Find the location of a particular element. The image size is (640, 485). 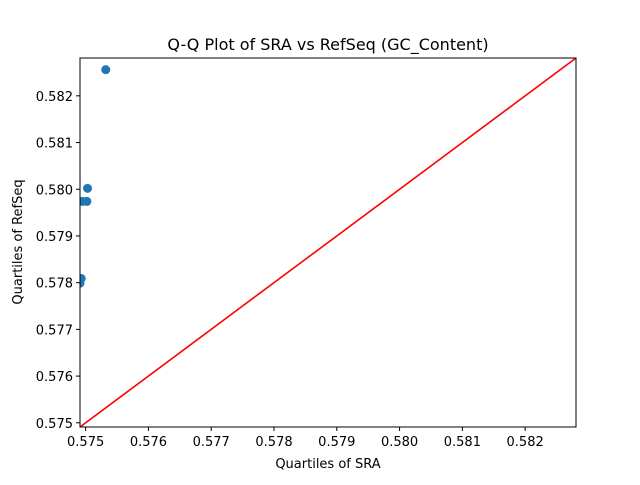

y-tick-label: 0.577 is located at coordinates (54, 330).